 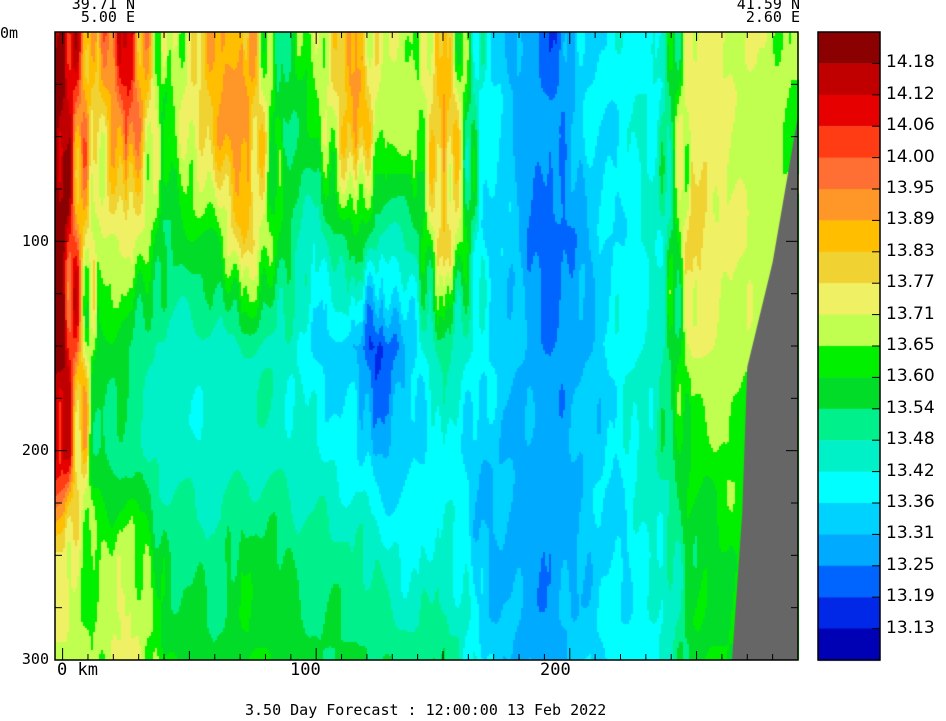 I want to click on x-tick-label-200: 200, so click(x=555, y=670).